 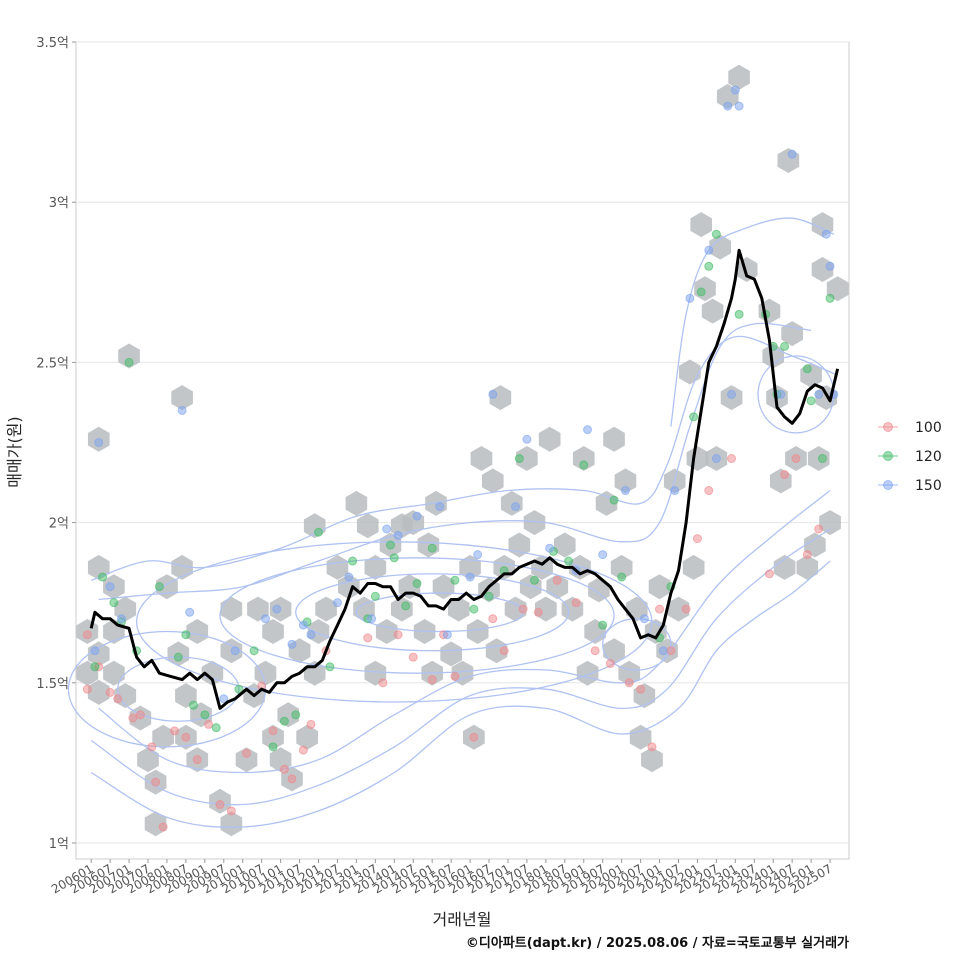 What do you see at coordinates (928, 457) in the screenshot?
I see `legend-label-120: 120` at bounding box center [928, 457].